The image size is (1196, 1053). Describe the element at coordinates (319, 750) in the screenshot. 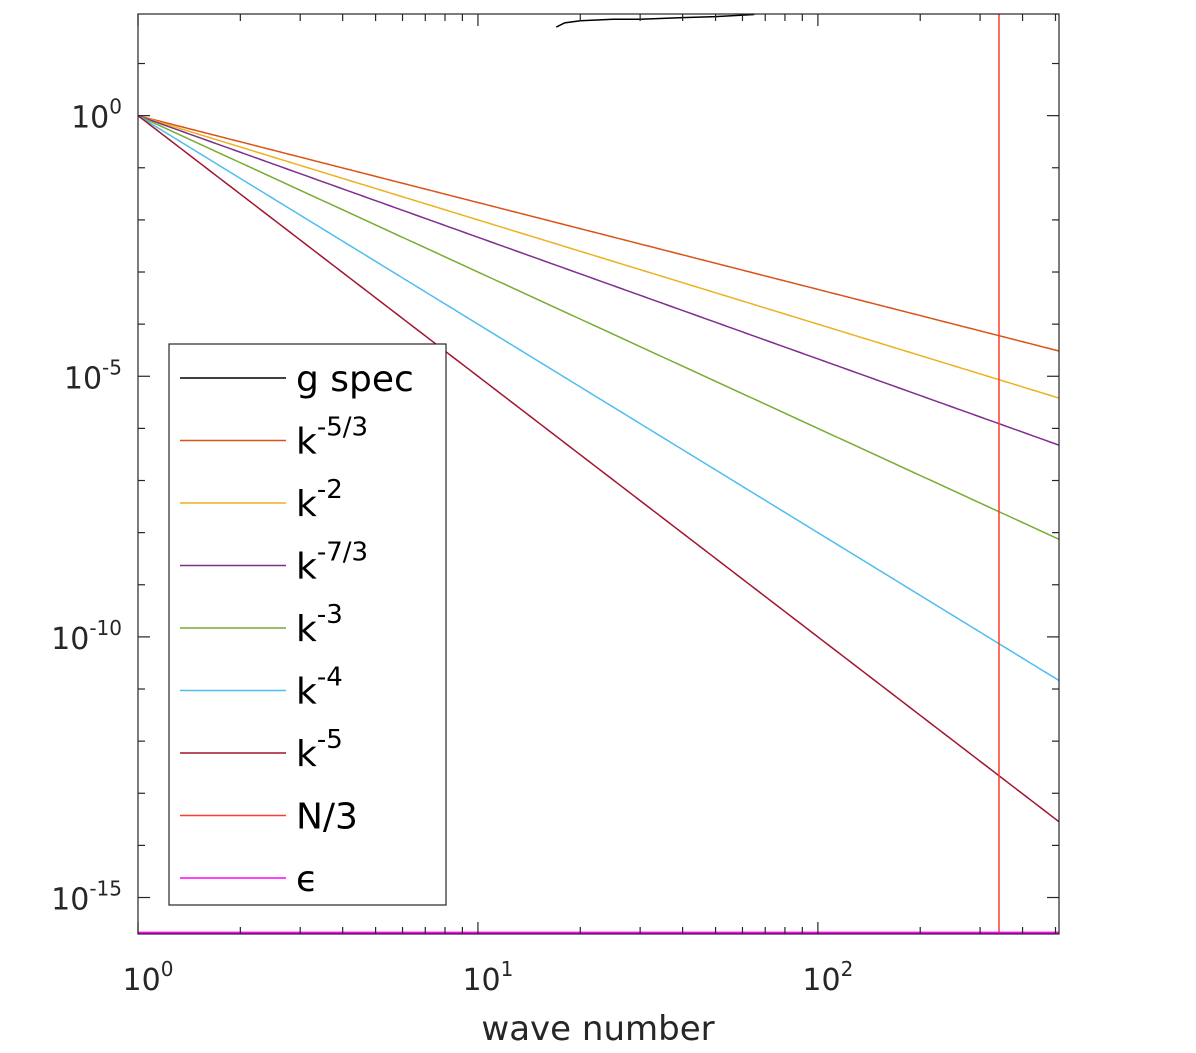

I see `legend-label-k5: k-5` at that location.